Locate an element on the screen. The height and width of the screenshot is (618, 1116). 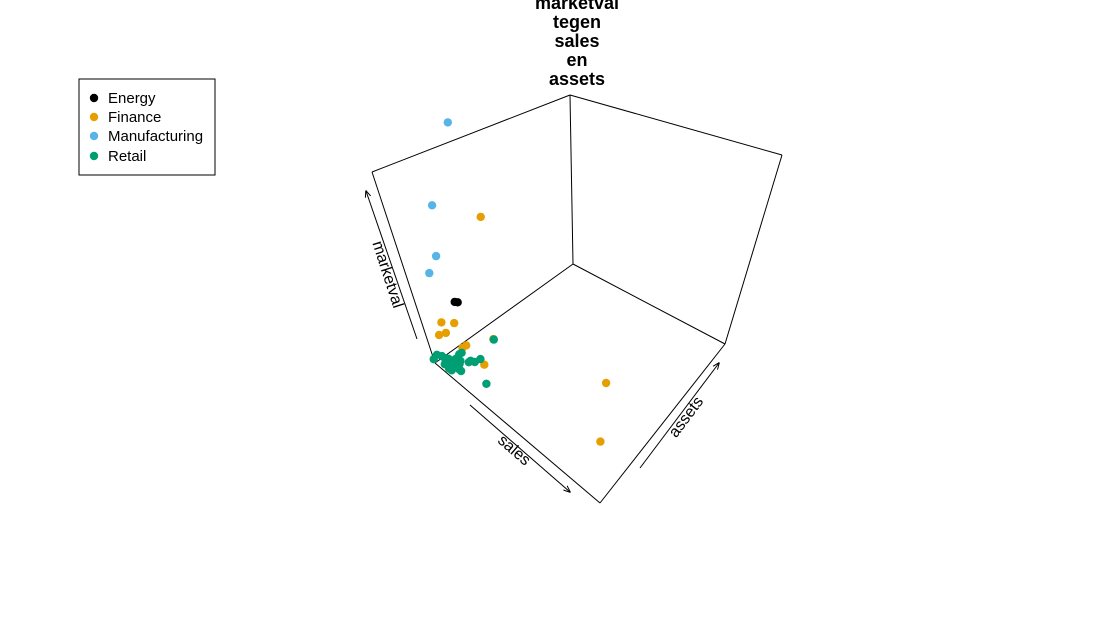
y-axis-arrow is located at coordinates (679, 416).